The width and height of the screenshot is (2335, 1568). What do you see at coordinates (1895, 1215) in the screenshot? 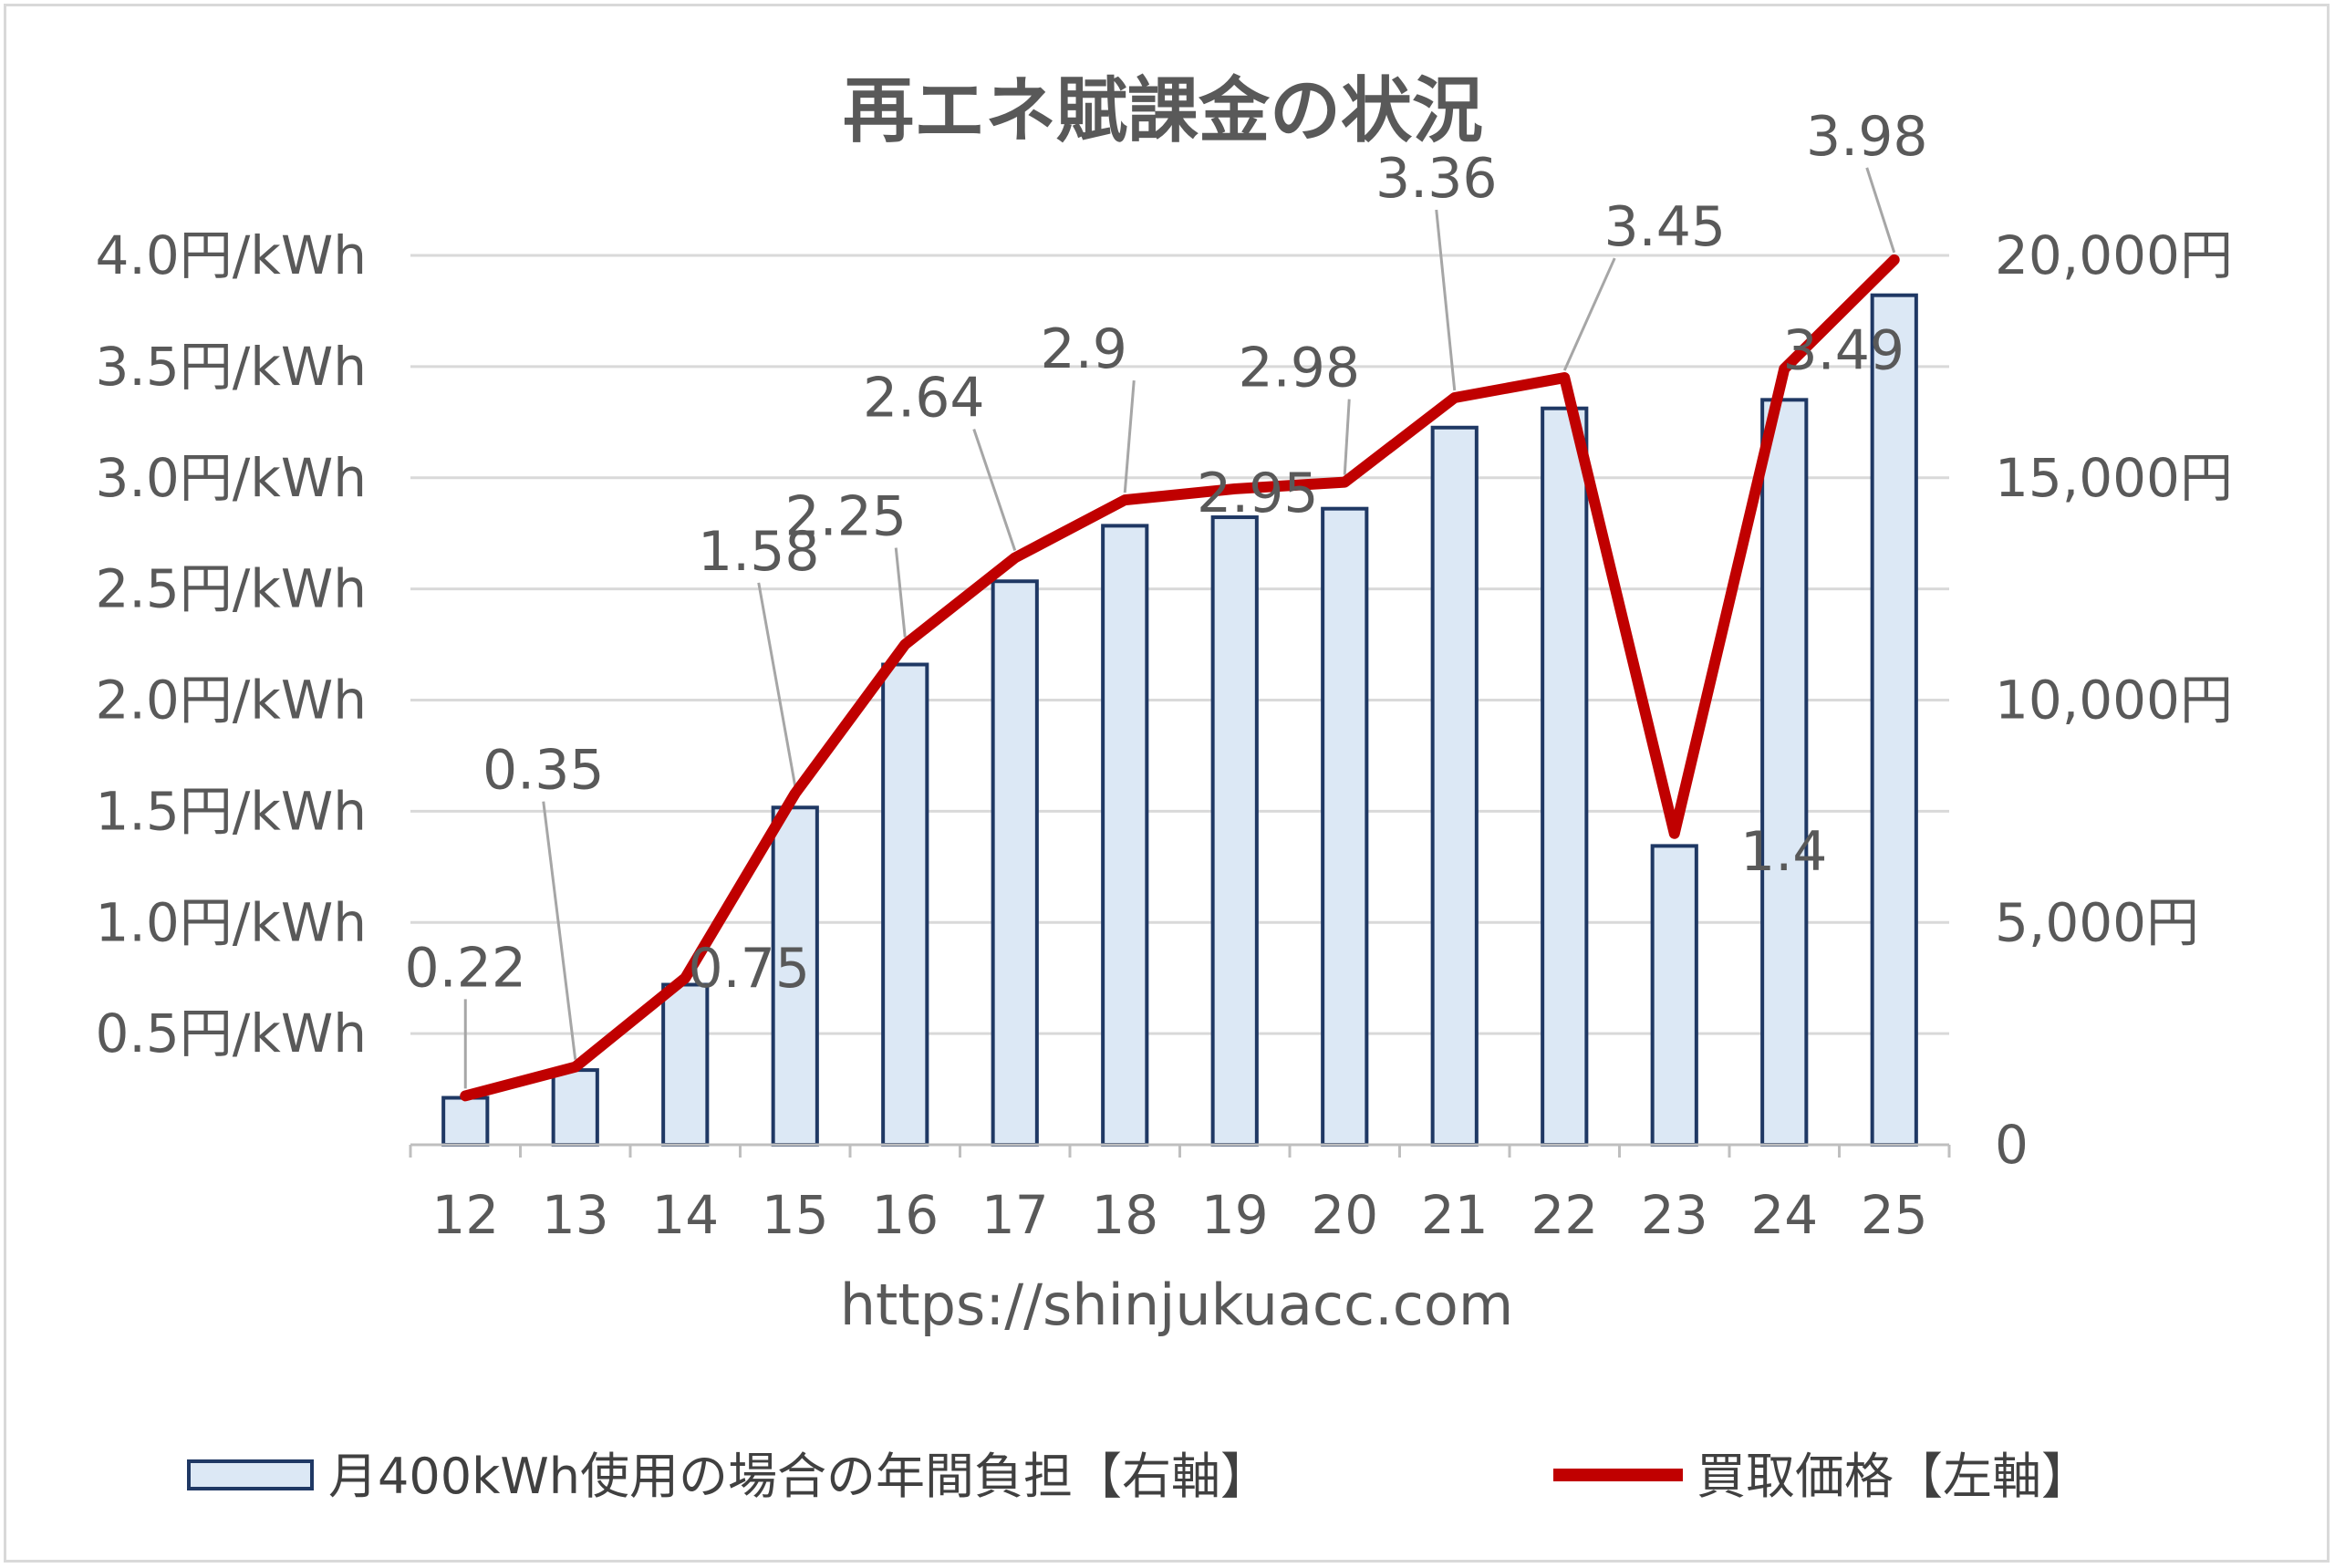
I see `x-tick-label: 25` at bounding box center [1895, 1215].